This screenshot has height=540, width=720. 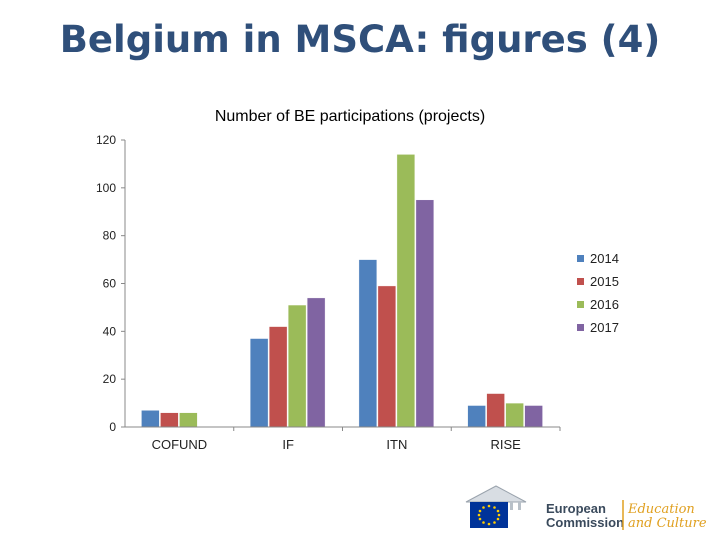 I want to click on legend-swatch-2015, so click(x=580, y=281).